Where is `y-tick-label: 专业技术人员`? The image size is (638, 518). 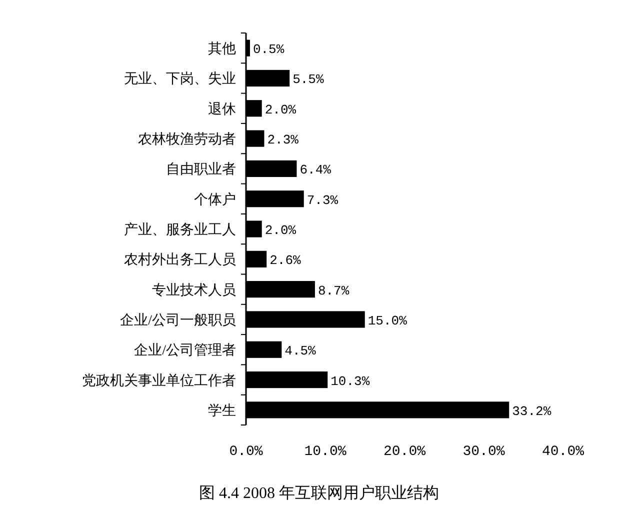
y-tick-label: 专业技术人员 is located at coordinates (194, 290).